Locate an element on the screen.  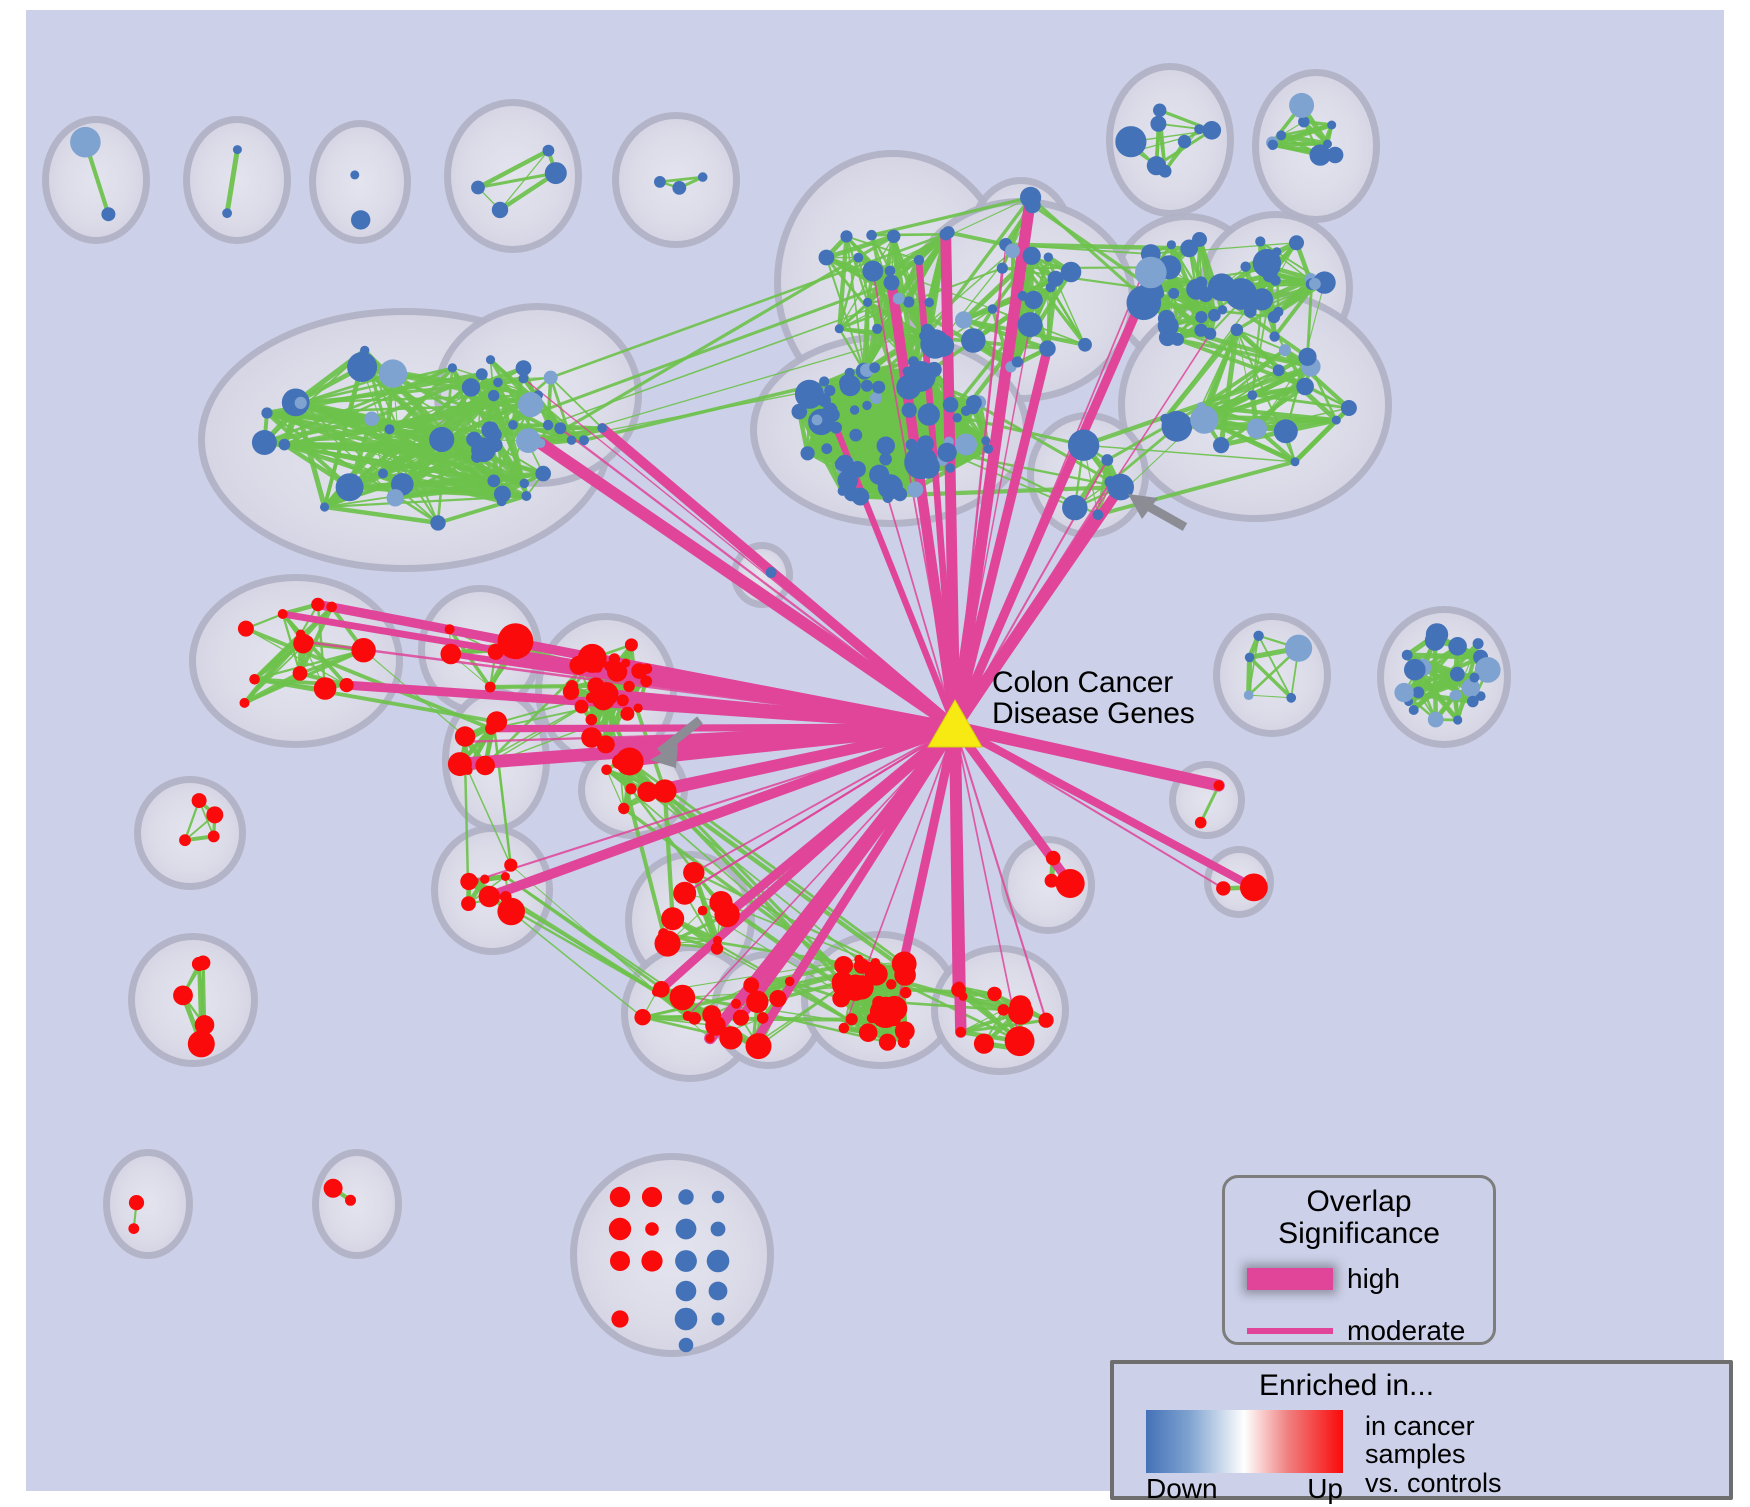
legend-swatch-moderate is located at coordinates (1290, 1331).